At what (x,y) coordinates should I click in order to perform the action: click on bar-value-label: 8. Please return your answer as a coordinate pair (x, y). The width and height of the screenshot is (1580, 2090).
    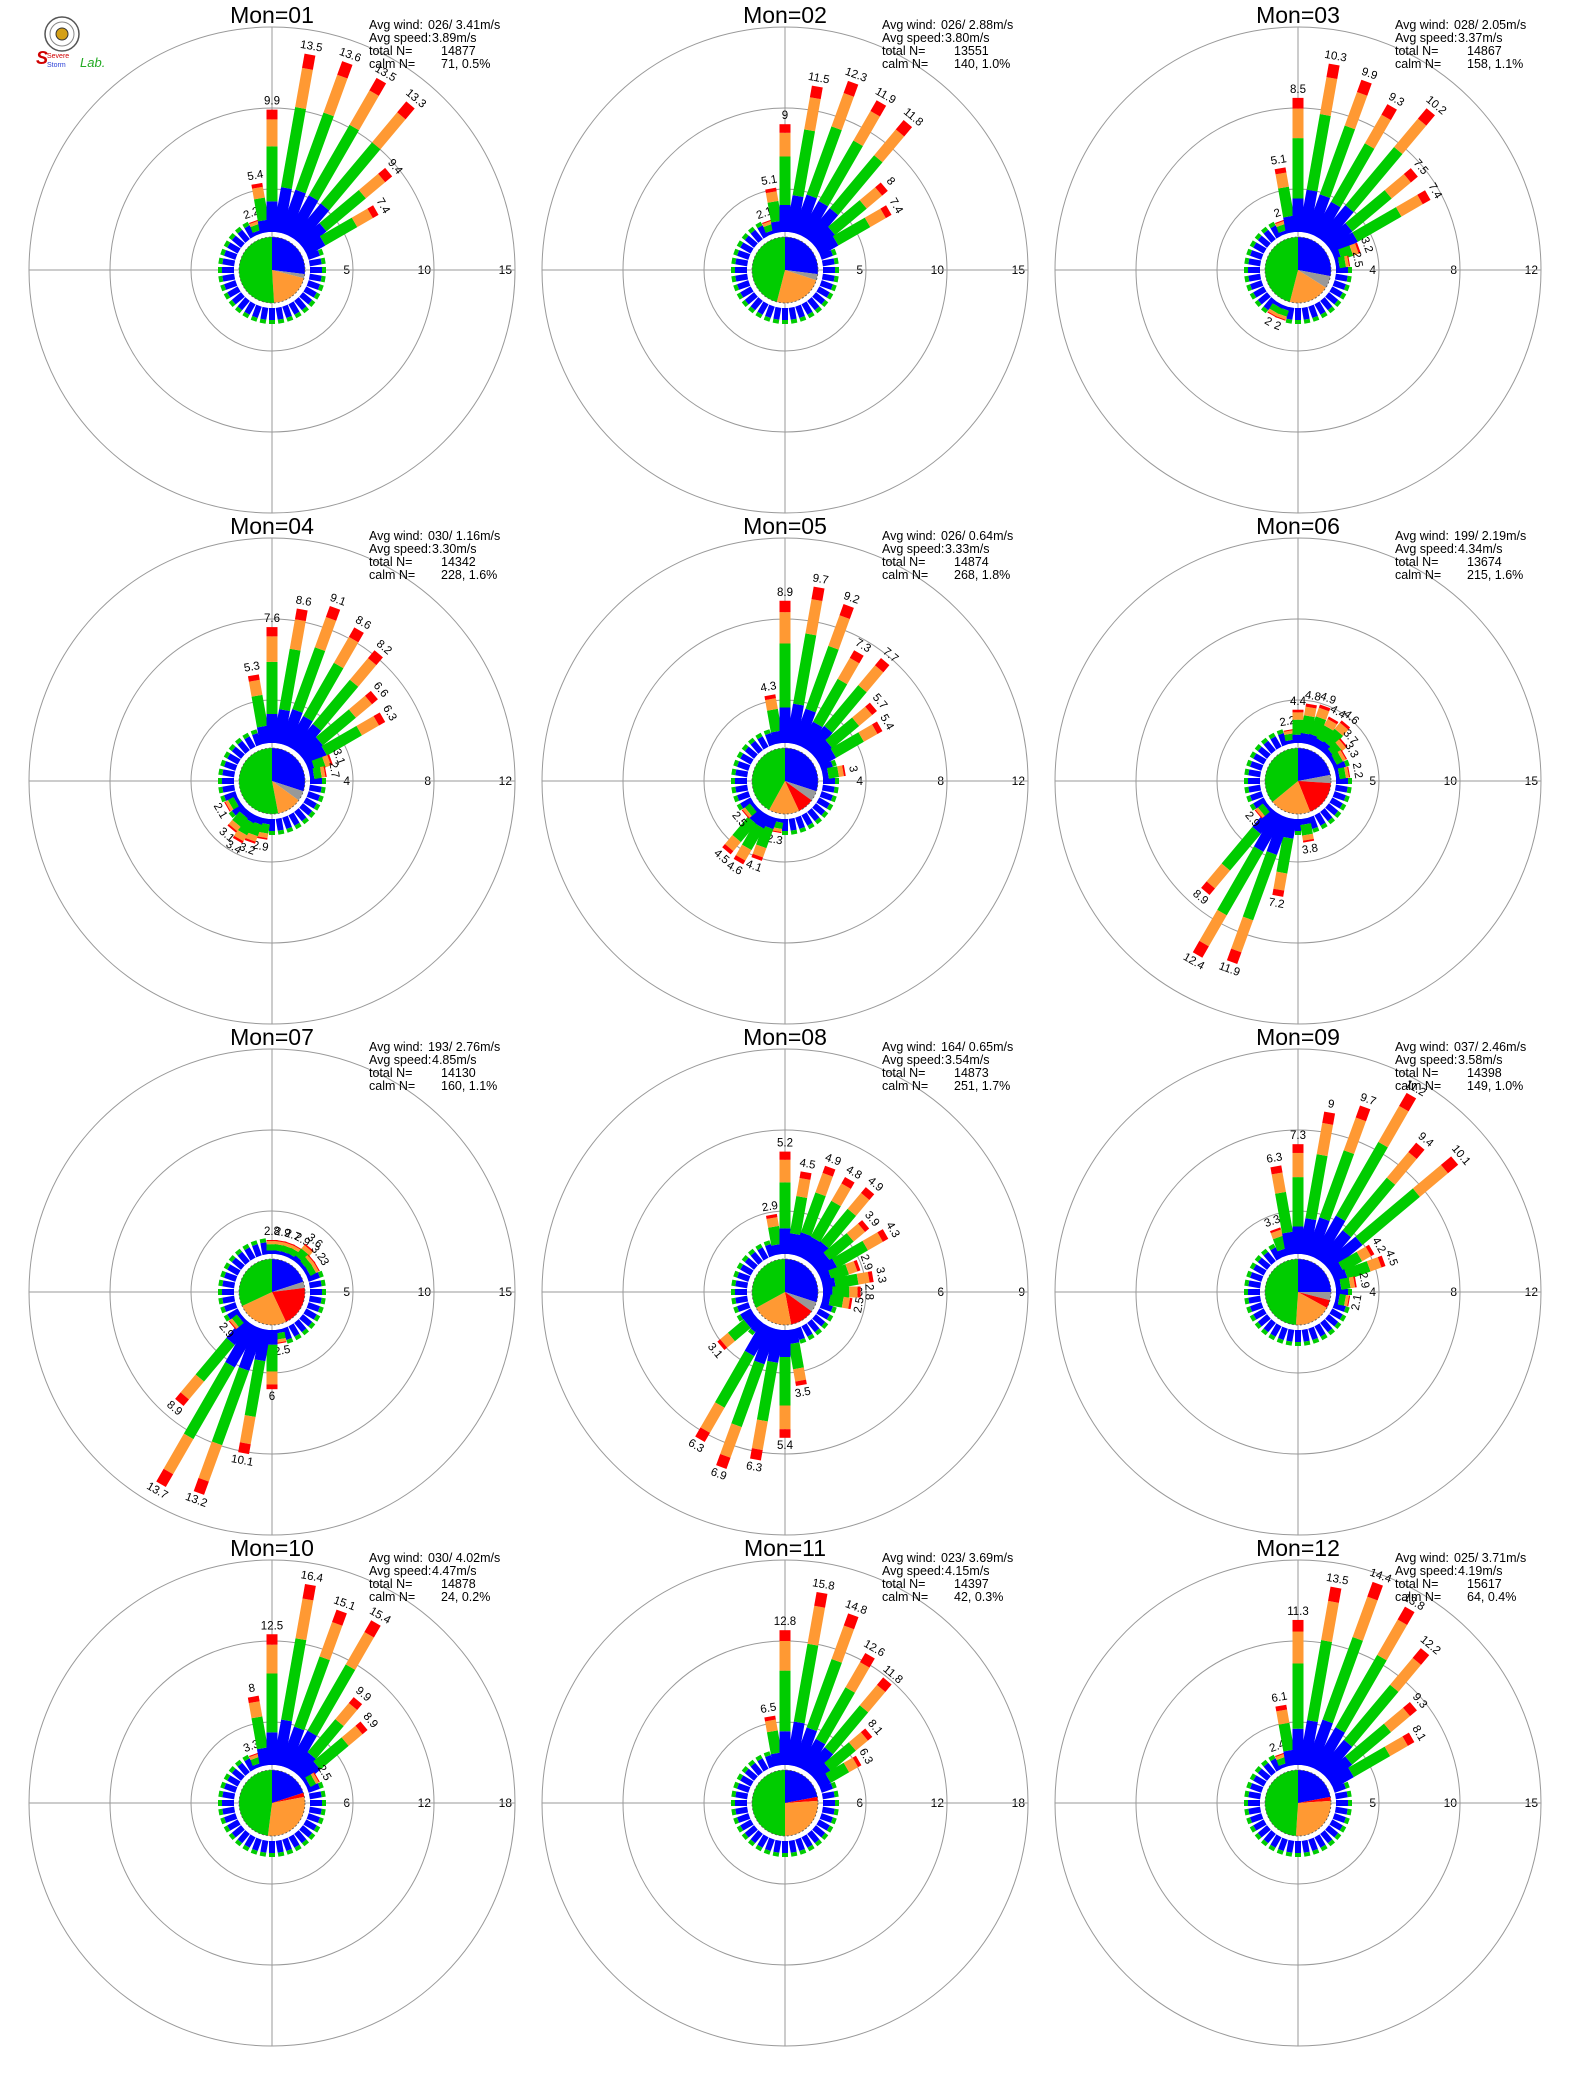
    Looking at the image, I should click on (252, 1688).